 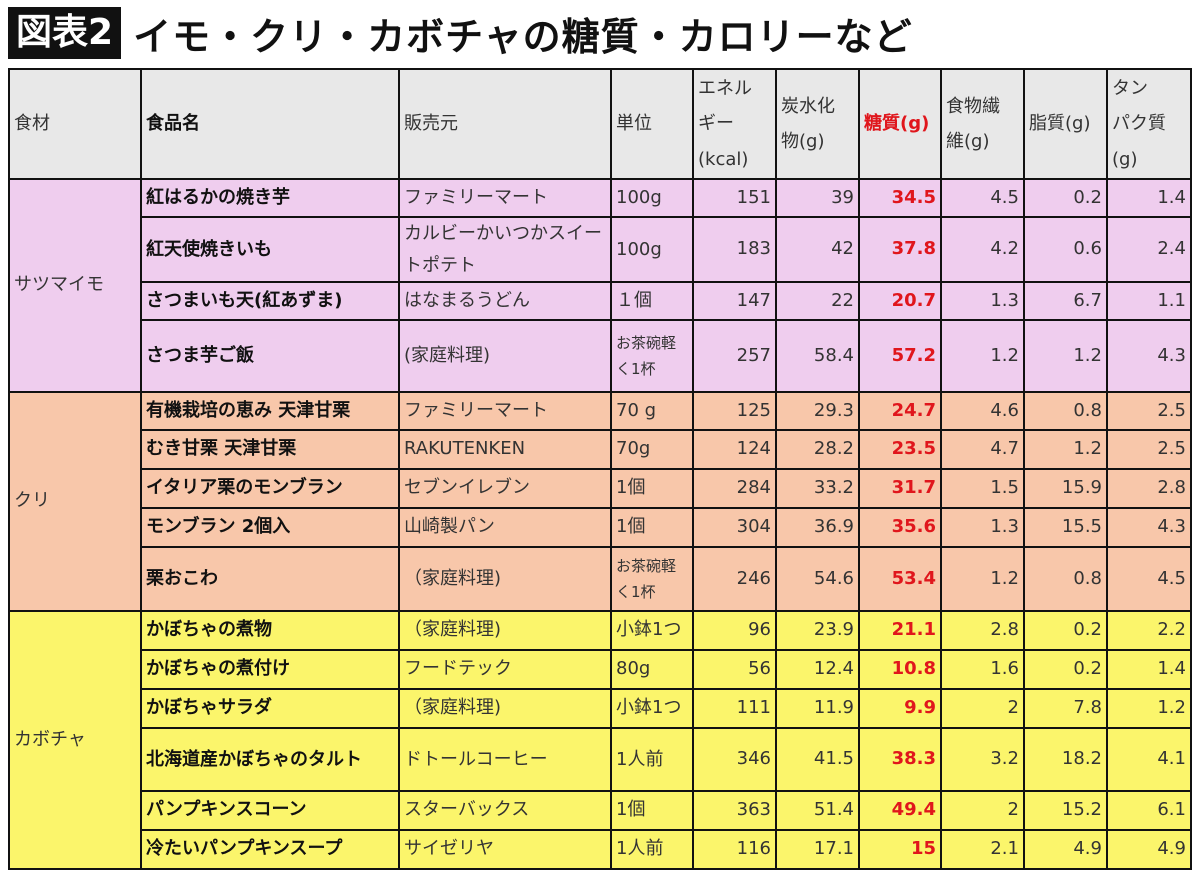 I want to click on col-protein-cell: 6.1, so click(x=1149, y=810).